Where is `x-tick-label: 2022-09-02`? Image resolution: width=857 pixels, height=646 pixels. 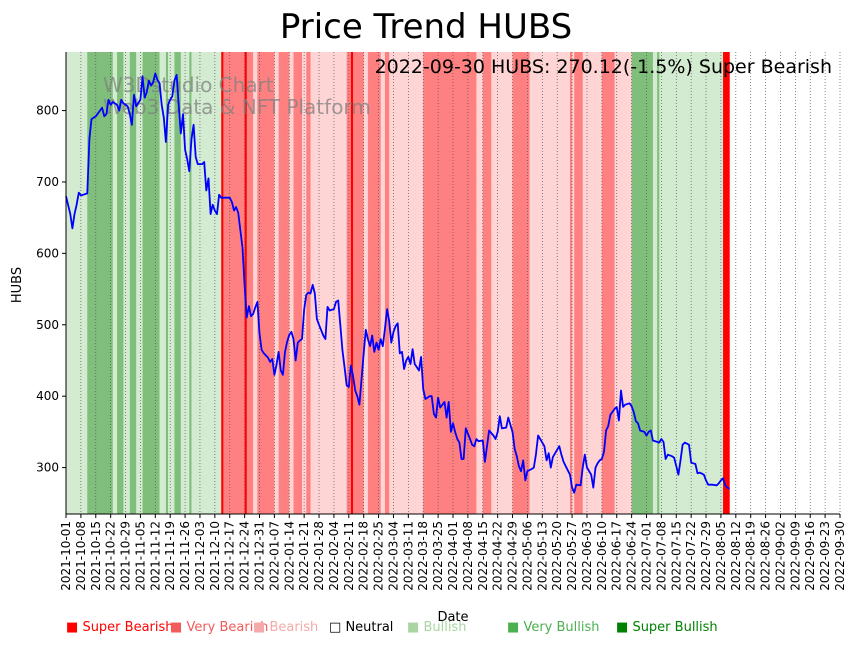
x-tick-label: 2022-09-02 is located at coordinates (780, 556).